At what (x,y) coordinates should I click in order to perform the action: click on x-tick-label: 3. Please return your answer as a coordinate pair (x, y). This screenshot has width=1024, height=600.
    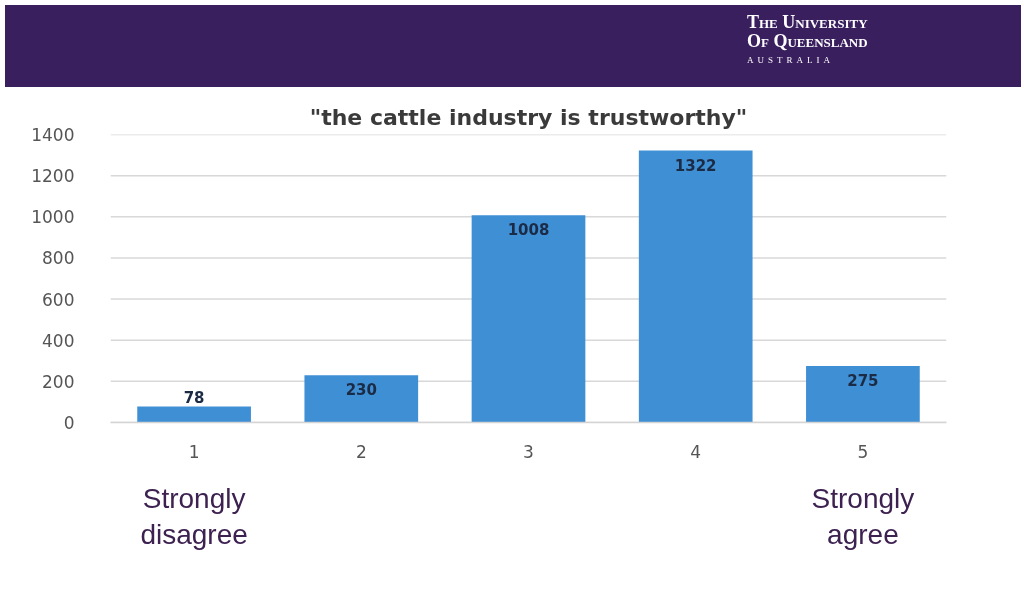
    Looking at the image, I should click on (528, 451).